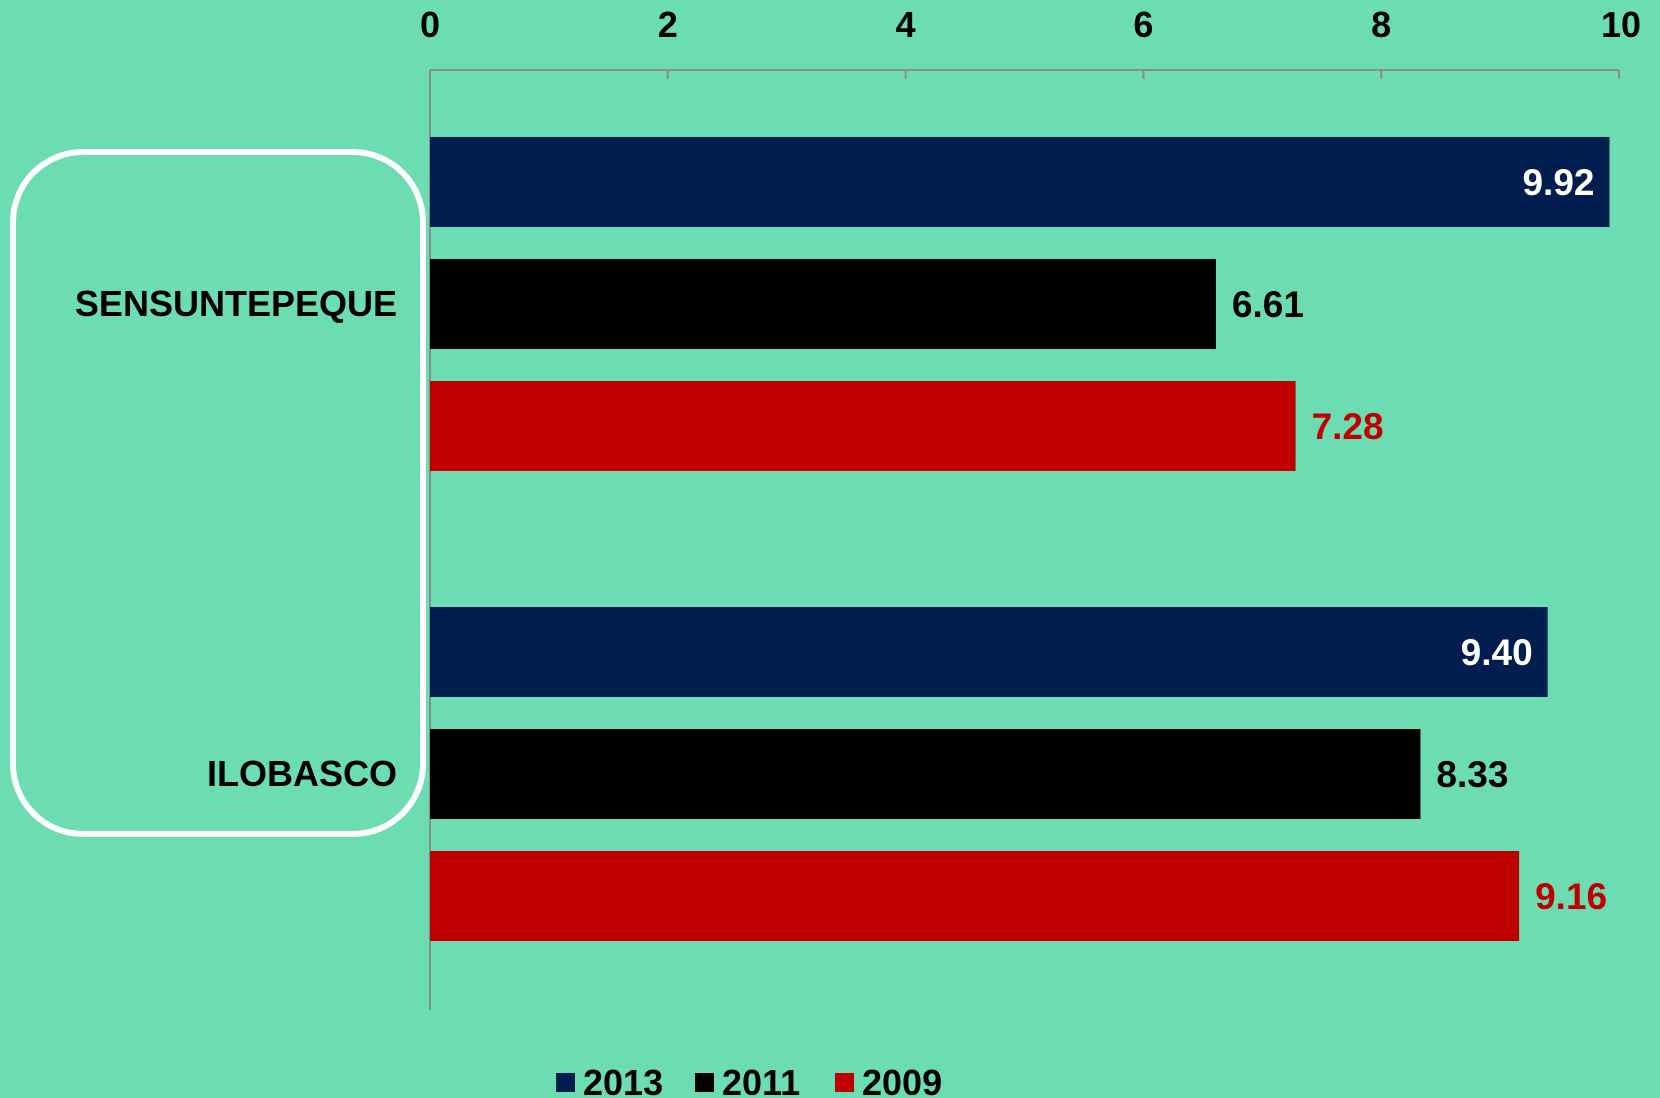 The image size is (1660, 1098). Describe the element at coordinates (761, 1080) in the screenshot. I see `legend-label: 2011` at that location.